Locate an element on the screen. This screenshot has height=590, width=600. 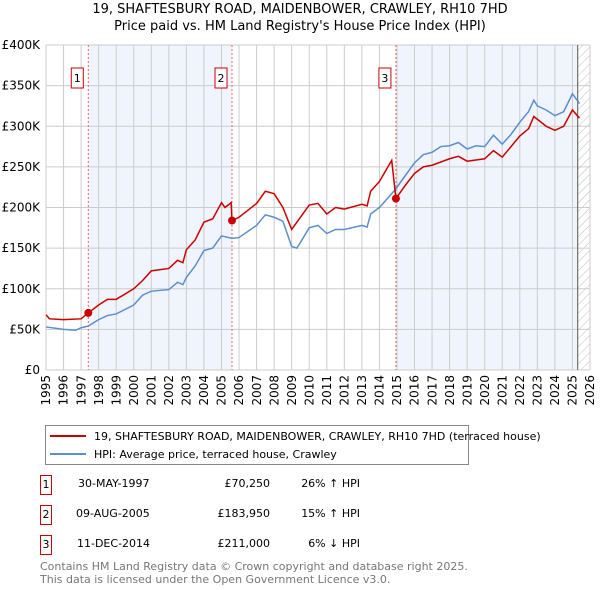
y-tick-label: £300K is located at coordinates (22, 126).